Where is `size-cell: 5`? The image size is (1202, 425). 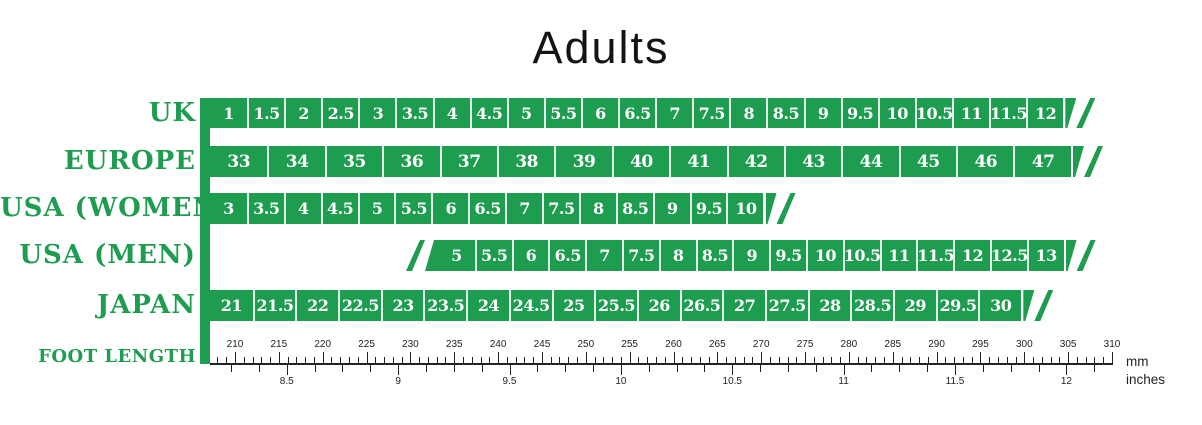 size-cell: 5 is located at coordinates (456, 255).